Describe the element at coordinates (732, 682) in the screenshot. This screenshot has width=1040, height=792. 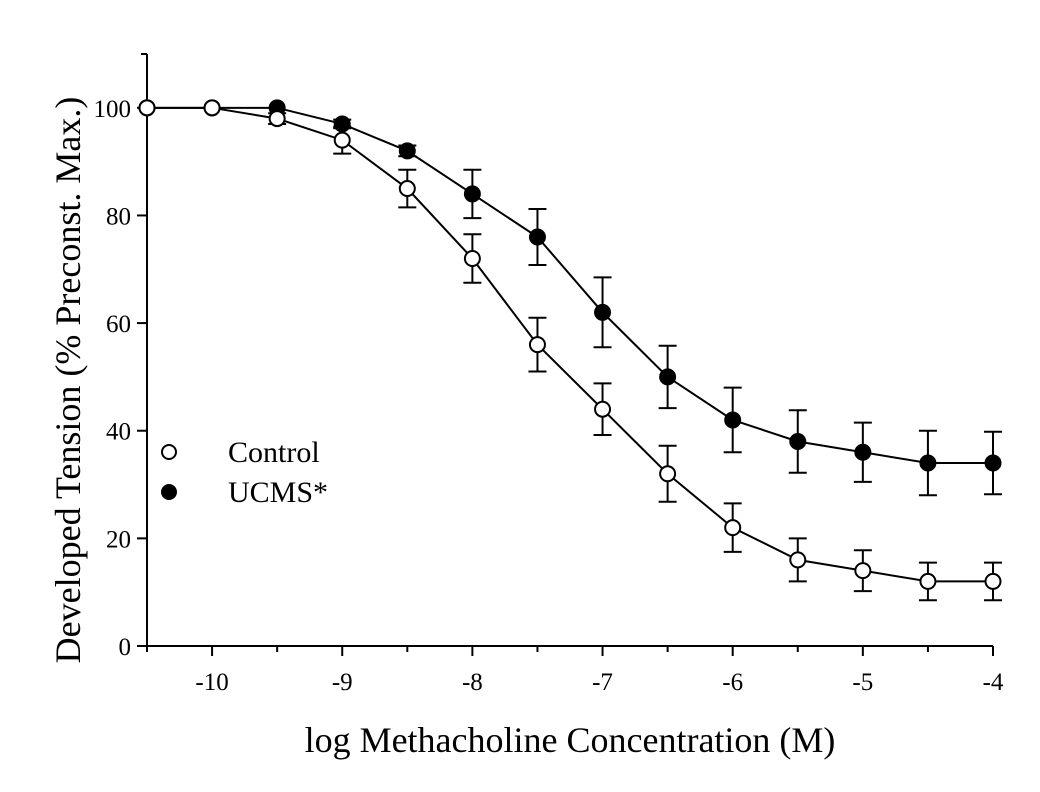
I see `x-tick-label: -6` at that location.